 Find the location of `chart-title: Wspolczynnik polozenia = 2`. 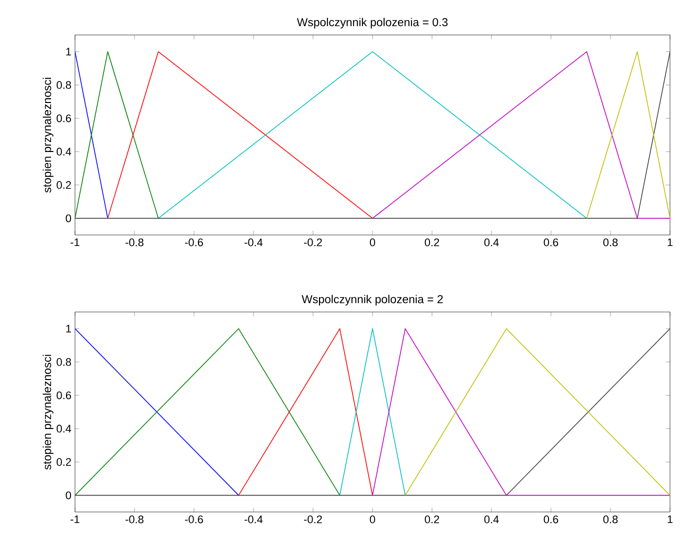

chart-title: Wspolczynnik polozenia = 2 is located at coordinates (372, 300).